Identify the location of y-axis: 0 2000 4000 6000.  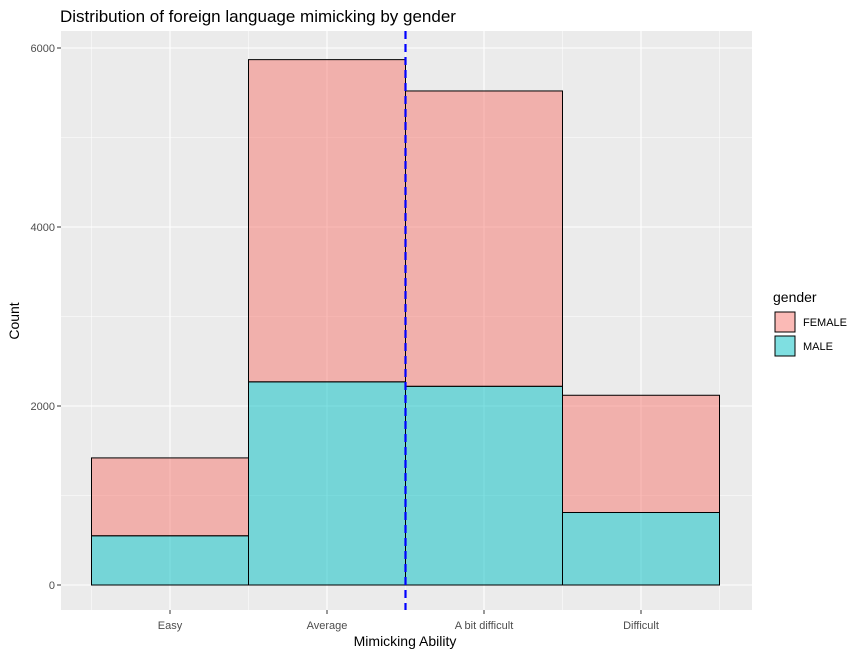
(46, 317).